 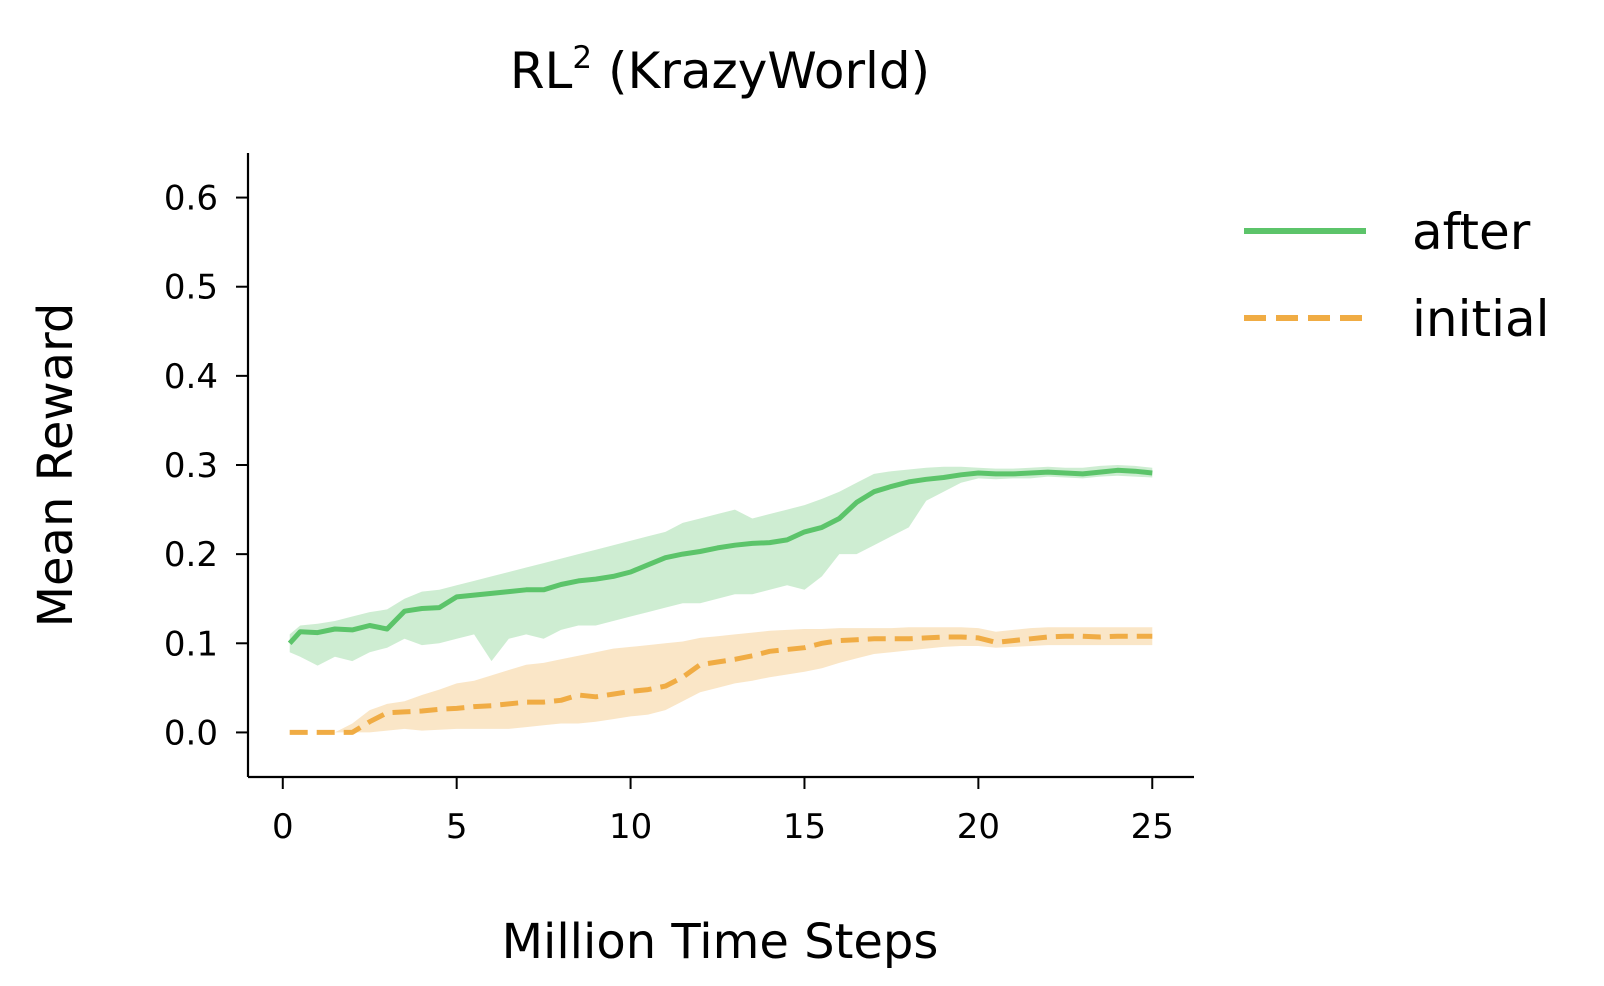 I want to click on chart-title-main: RL, so click(x=541, y=71).